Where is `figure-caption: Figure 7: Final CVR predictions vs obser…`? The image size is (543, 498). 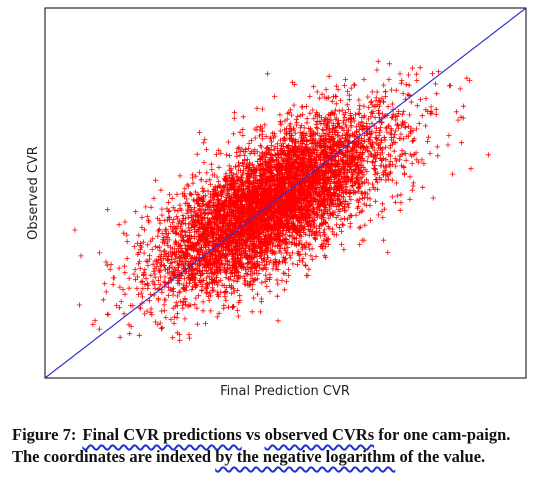
figure-caption: Figure 7: Final CVR predictions vs obser… is located at coordinates (273, 446).